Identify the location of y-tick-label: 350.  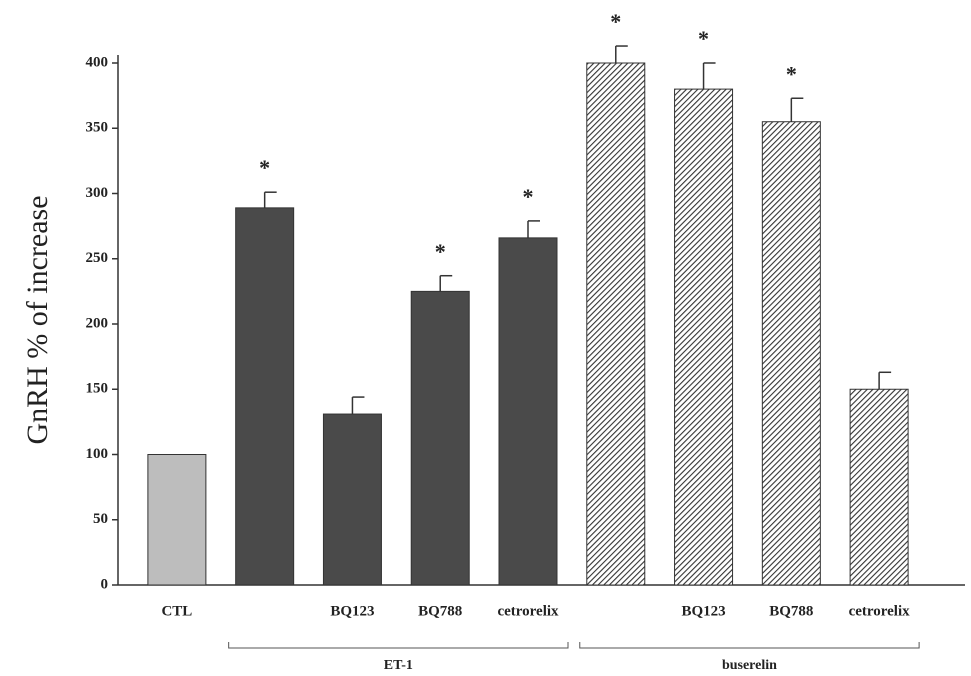
(97, 128).